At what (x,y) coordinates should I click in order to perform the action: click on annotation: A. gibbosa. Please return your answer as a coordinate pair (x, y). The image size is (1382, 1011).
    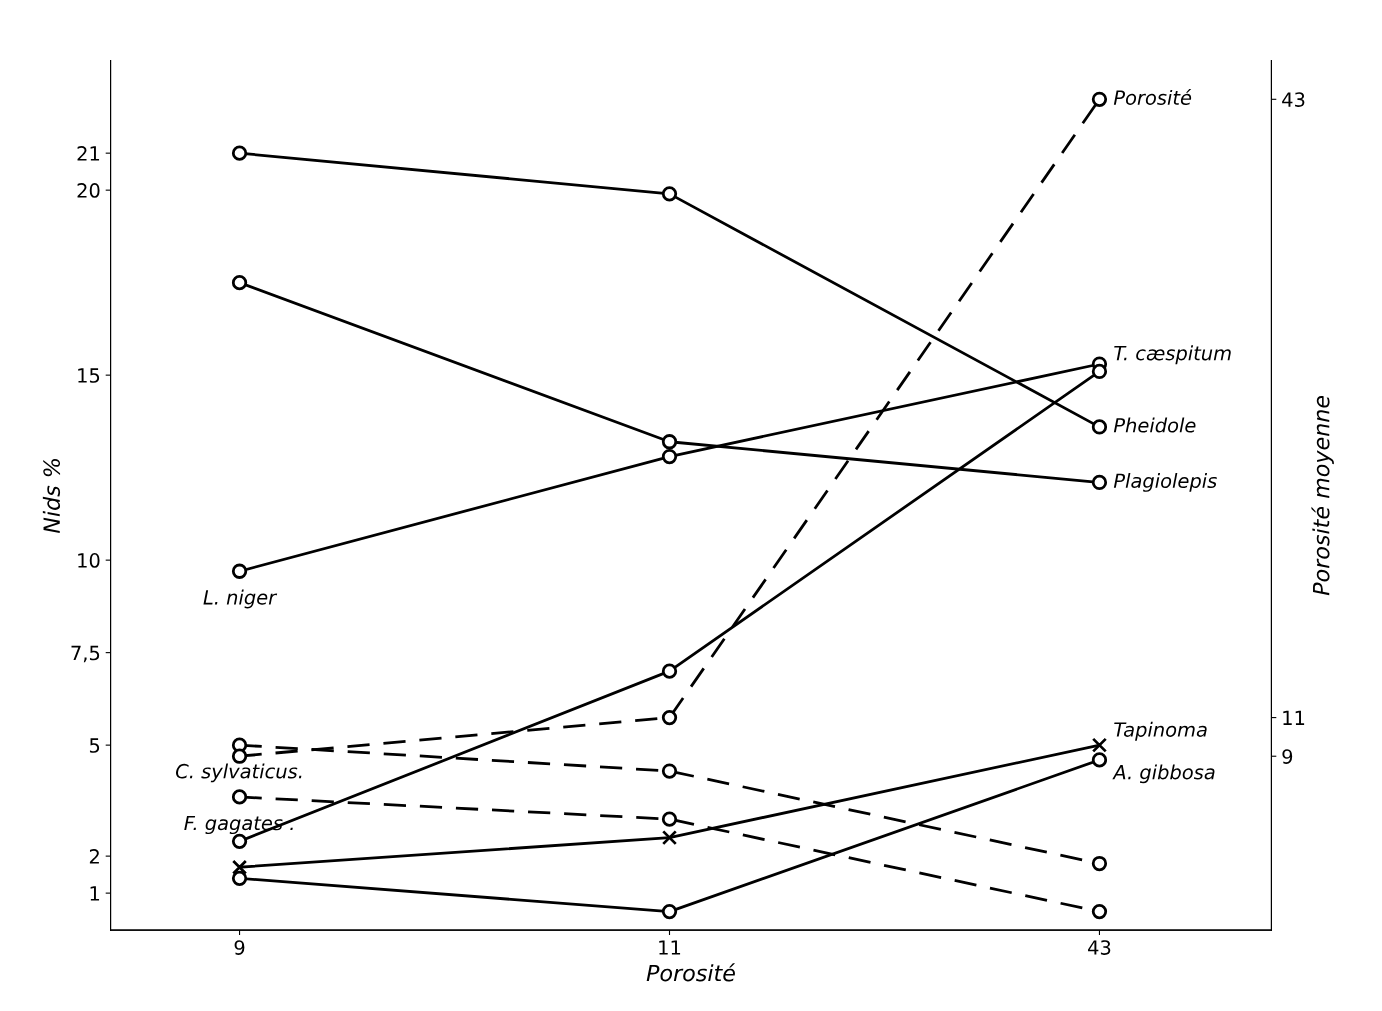
    Looking at the image, I should click on (1163, 774).